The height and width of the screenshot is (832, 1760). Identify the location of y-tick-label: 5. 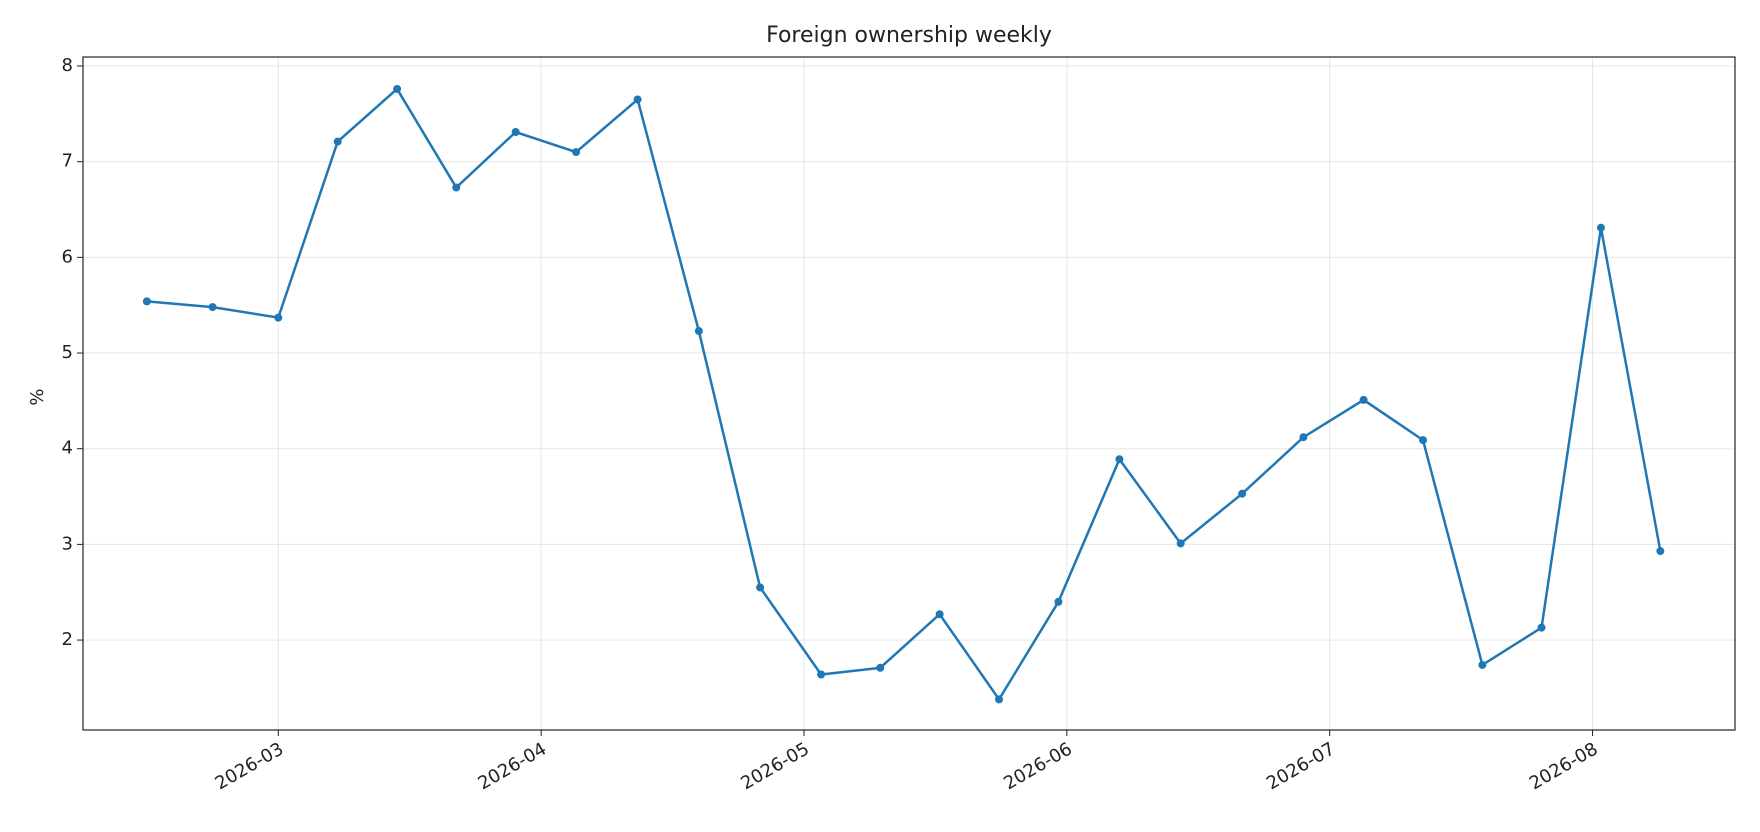
(67, 352).